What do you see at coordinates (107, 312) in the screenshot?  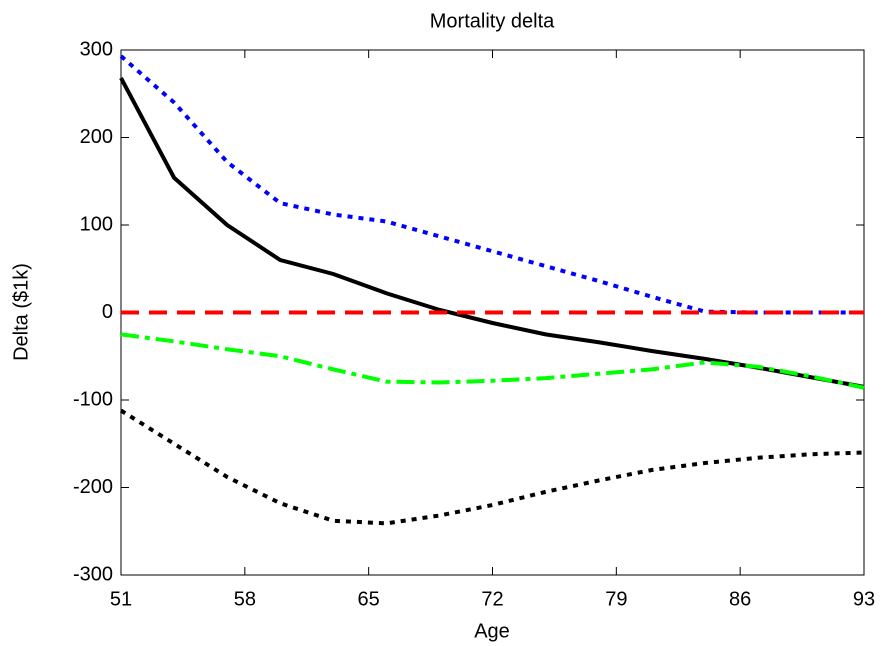 I see `y-tick-label: 0` at bounding box center [107, 312].